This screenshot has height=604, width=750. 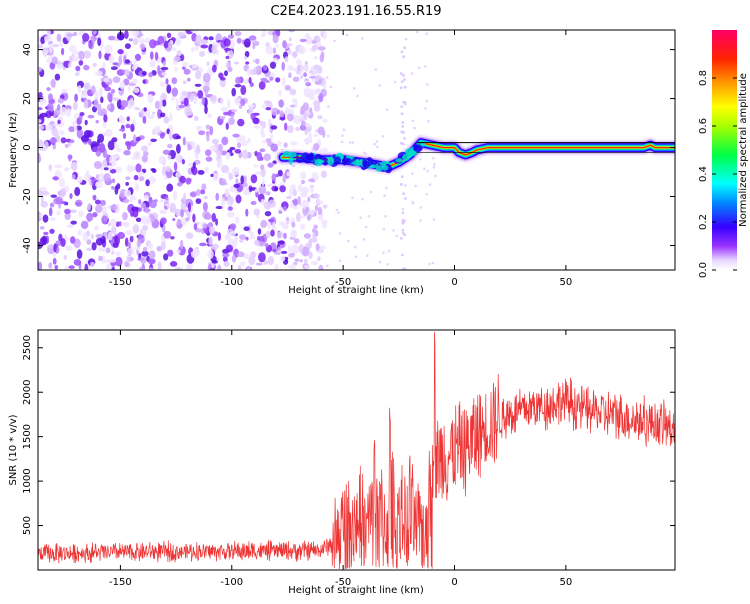 I want to click on y-tick-label: 20, so click(x=27, y=98).